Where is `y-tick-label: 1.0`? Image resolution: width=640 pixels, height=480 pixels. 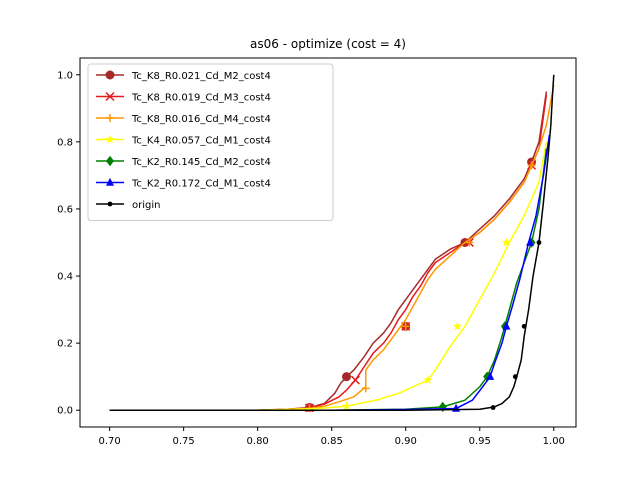
y-tick-label: 1.0 is located at coordinates (65, 75).